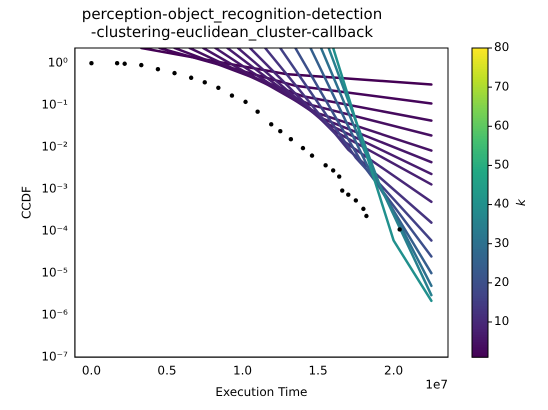 This screenshot has height=410, width=548. What do you see at coordinates (54, 356) in the screenshot?
I see `y-tick-label: 10⁻⁷` at bounding box center [54, 356].